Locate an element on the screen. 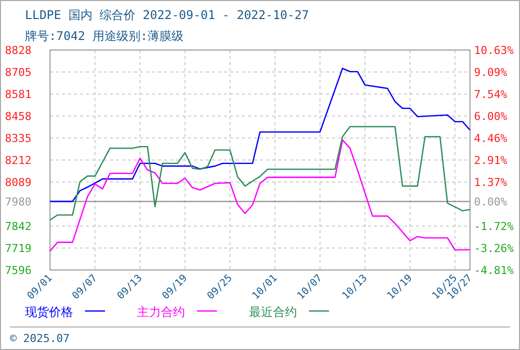  chart-title: LLDPE 国内 综合价 2022-09-01 - 2022-10-27 is located at coordinates (167, 15).